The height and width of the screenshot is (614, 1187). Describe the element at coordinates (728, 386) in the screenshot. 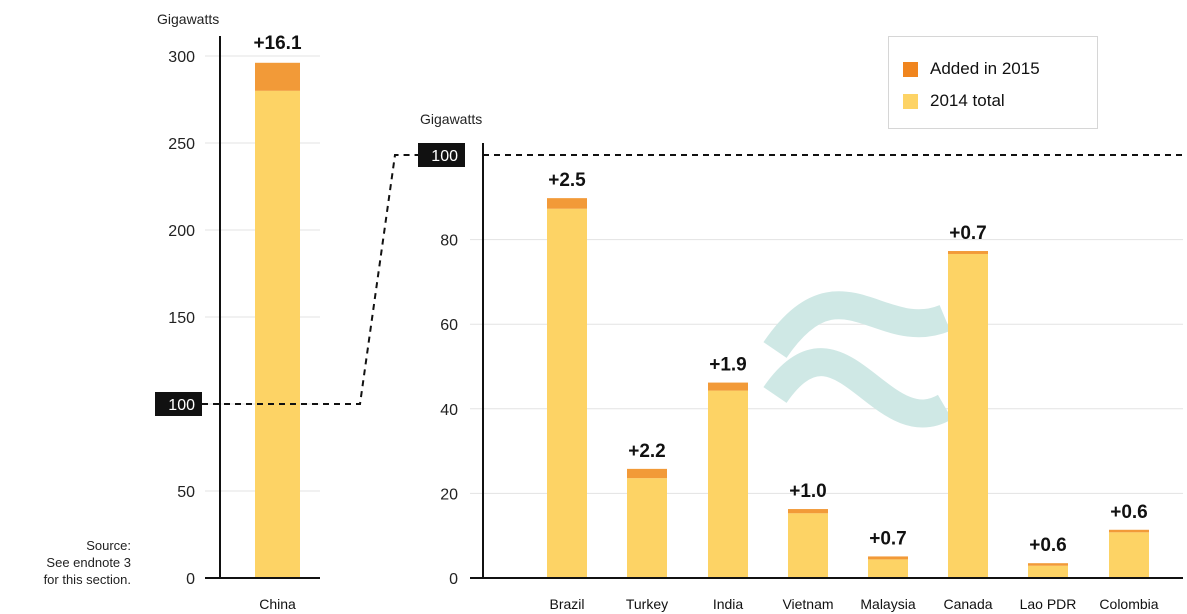

I see `bar-added-india` at that location.